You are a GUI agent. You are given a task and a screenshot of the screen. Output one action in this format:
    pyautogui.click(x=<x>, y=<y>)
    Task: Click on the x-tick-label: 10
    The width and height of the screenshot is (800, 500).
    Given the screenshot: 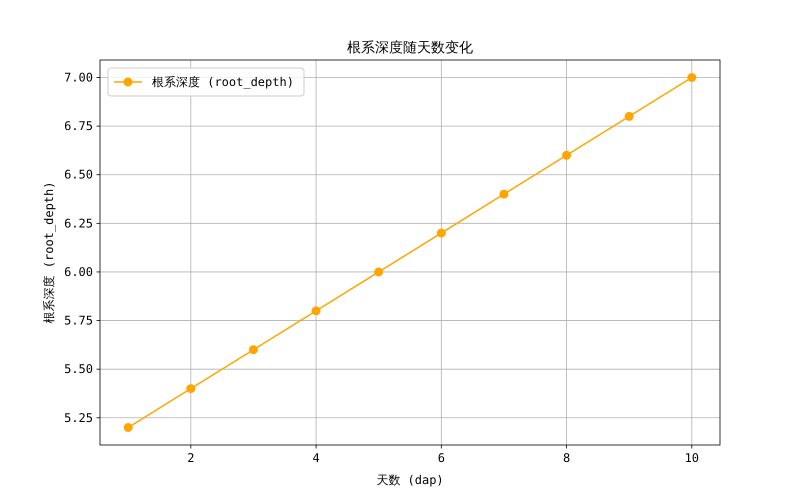 What is the action you would take?
    pyautogui.click(x=692, y=458)
    